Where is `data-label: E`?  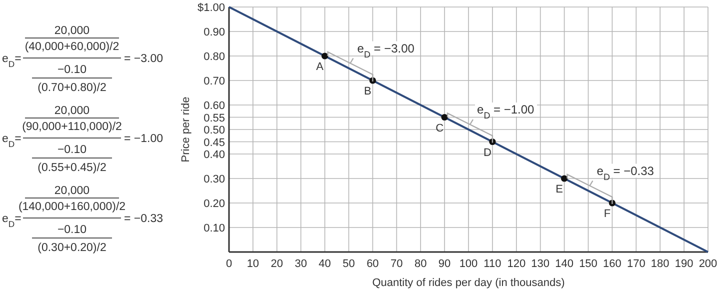
data-label: E is located at coordinates (559, 190).